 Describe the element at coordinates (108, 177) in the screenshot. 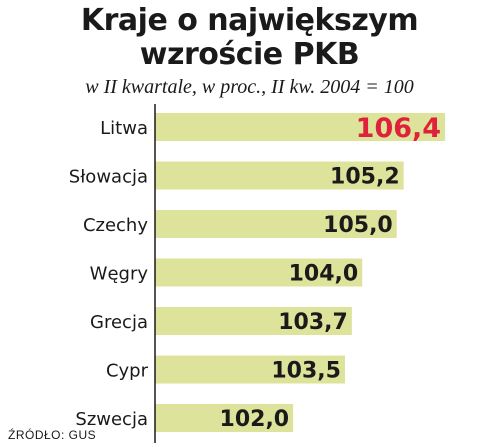

I see `category-label-2: Słowacja` at that location.